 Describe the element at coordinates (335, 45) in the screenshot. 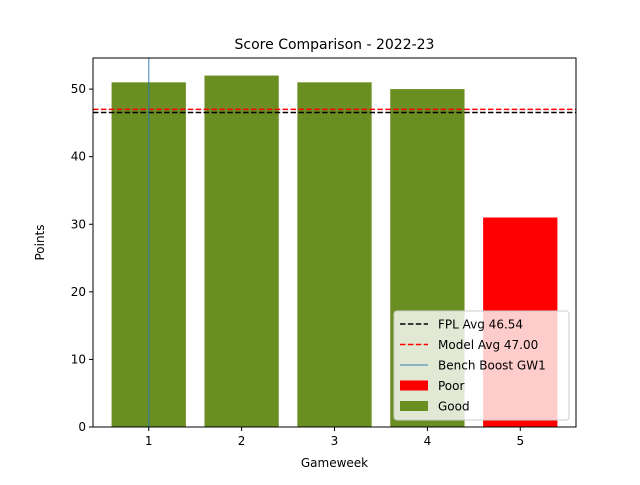

I see `chart-title: Score Comparison - 2022-23` at that location.